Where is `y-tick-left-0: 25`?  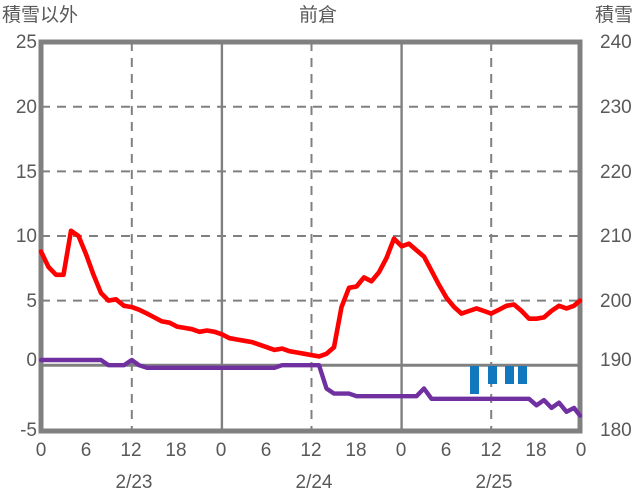 y-tick-left-0: 25 is located at coordinates (26, 42).